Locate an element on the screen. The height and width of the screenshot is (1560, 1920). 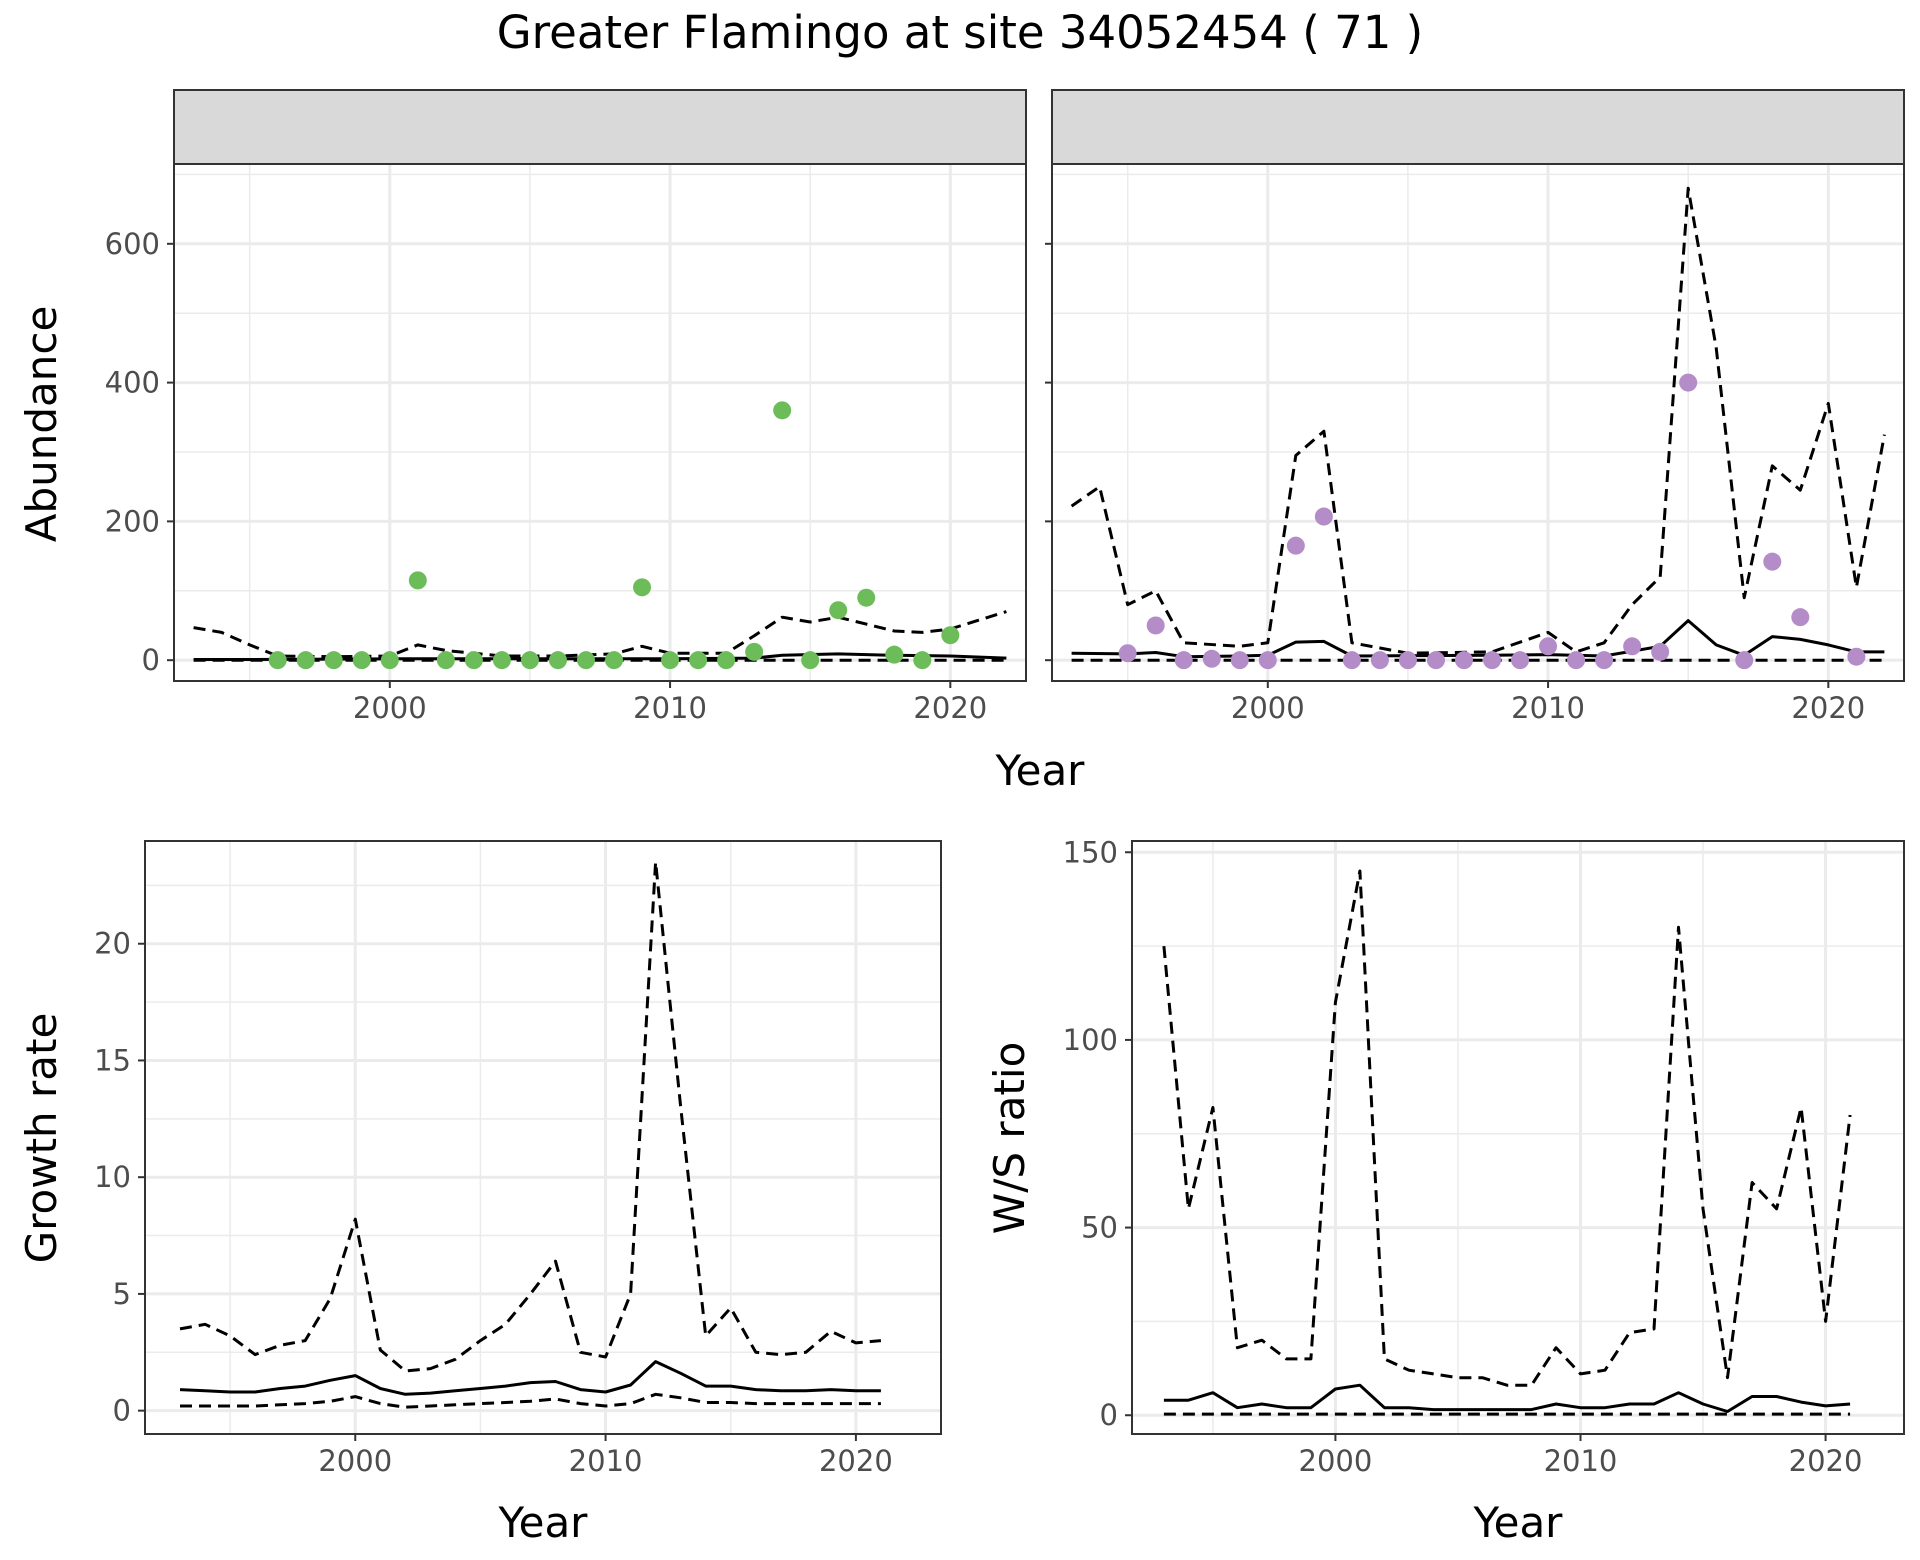
growth-x-tick-label: 2010 is located at coordinates (606, 1461).